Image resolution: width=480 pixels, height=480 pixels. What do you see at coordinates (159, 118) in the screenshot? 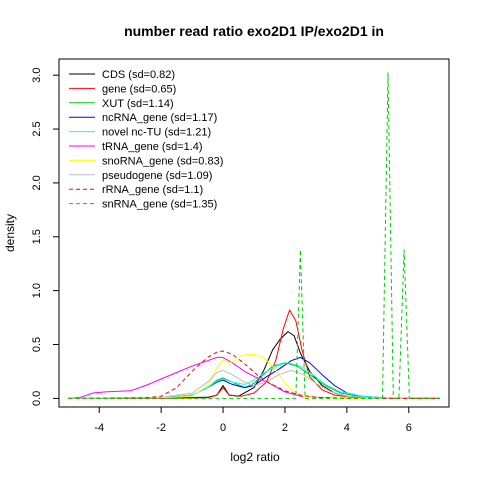
I see `legend-item-label: ncRNA_gene (sd=1.17)` at bounding box center [159, 118].